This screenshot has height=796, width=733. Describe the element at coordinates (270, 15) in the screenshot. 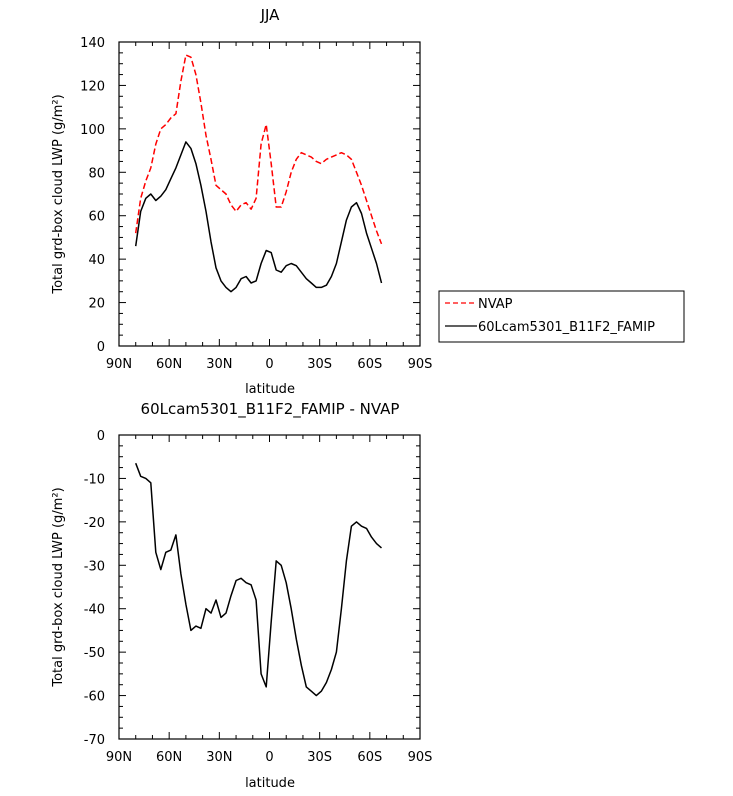

I see `top-chart-title: JJA` at that location.